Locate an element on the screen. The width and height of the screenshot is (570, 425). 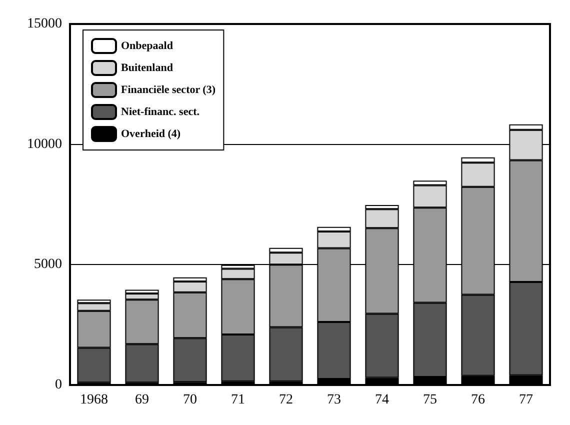
x-tick-label: 76 is located at coordinates (478, 400).